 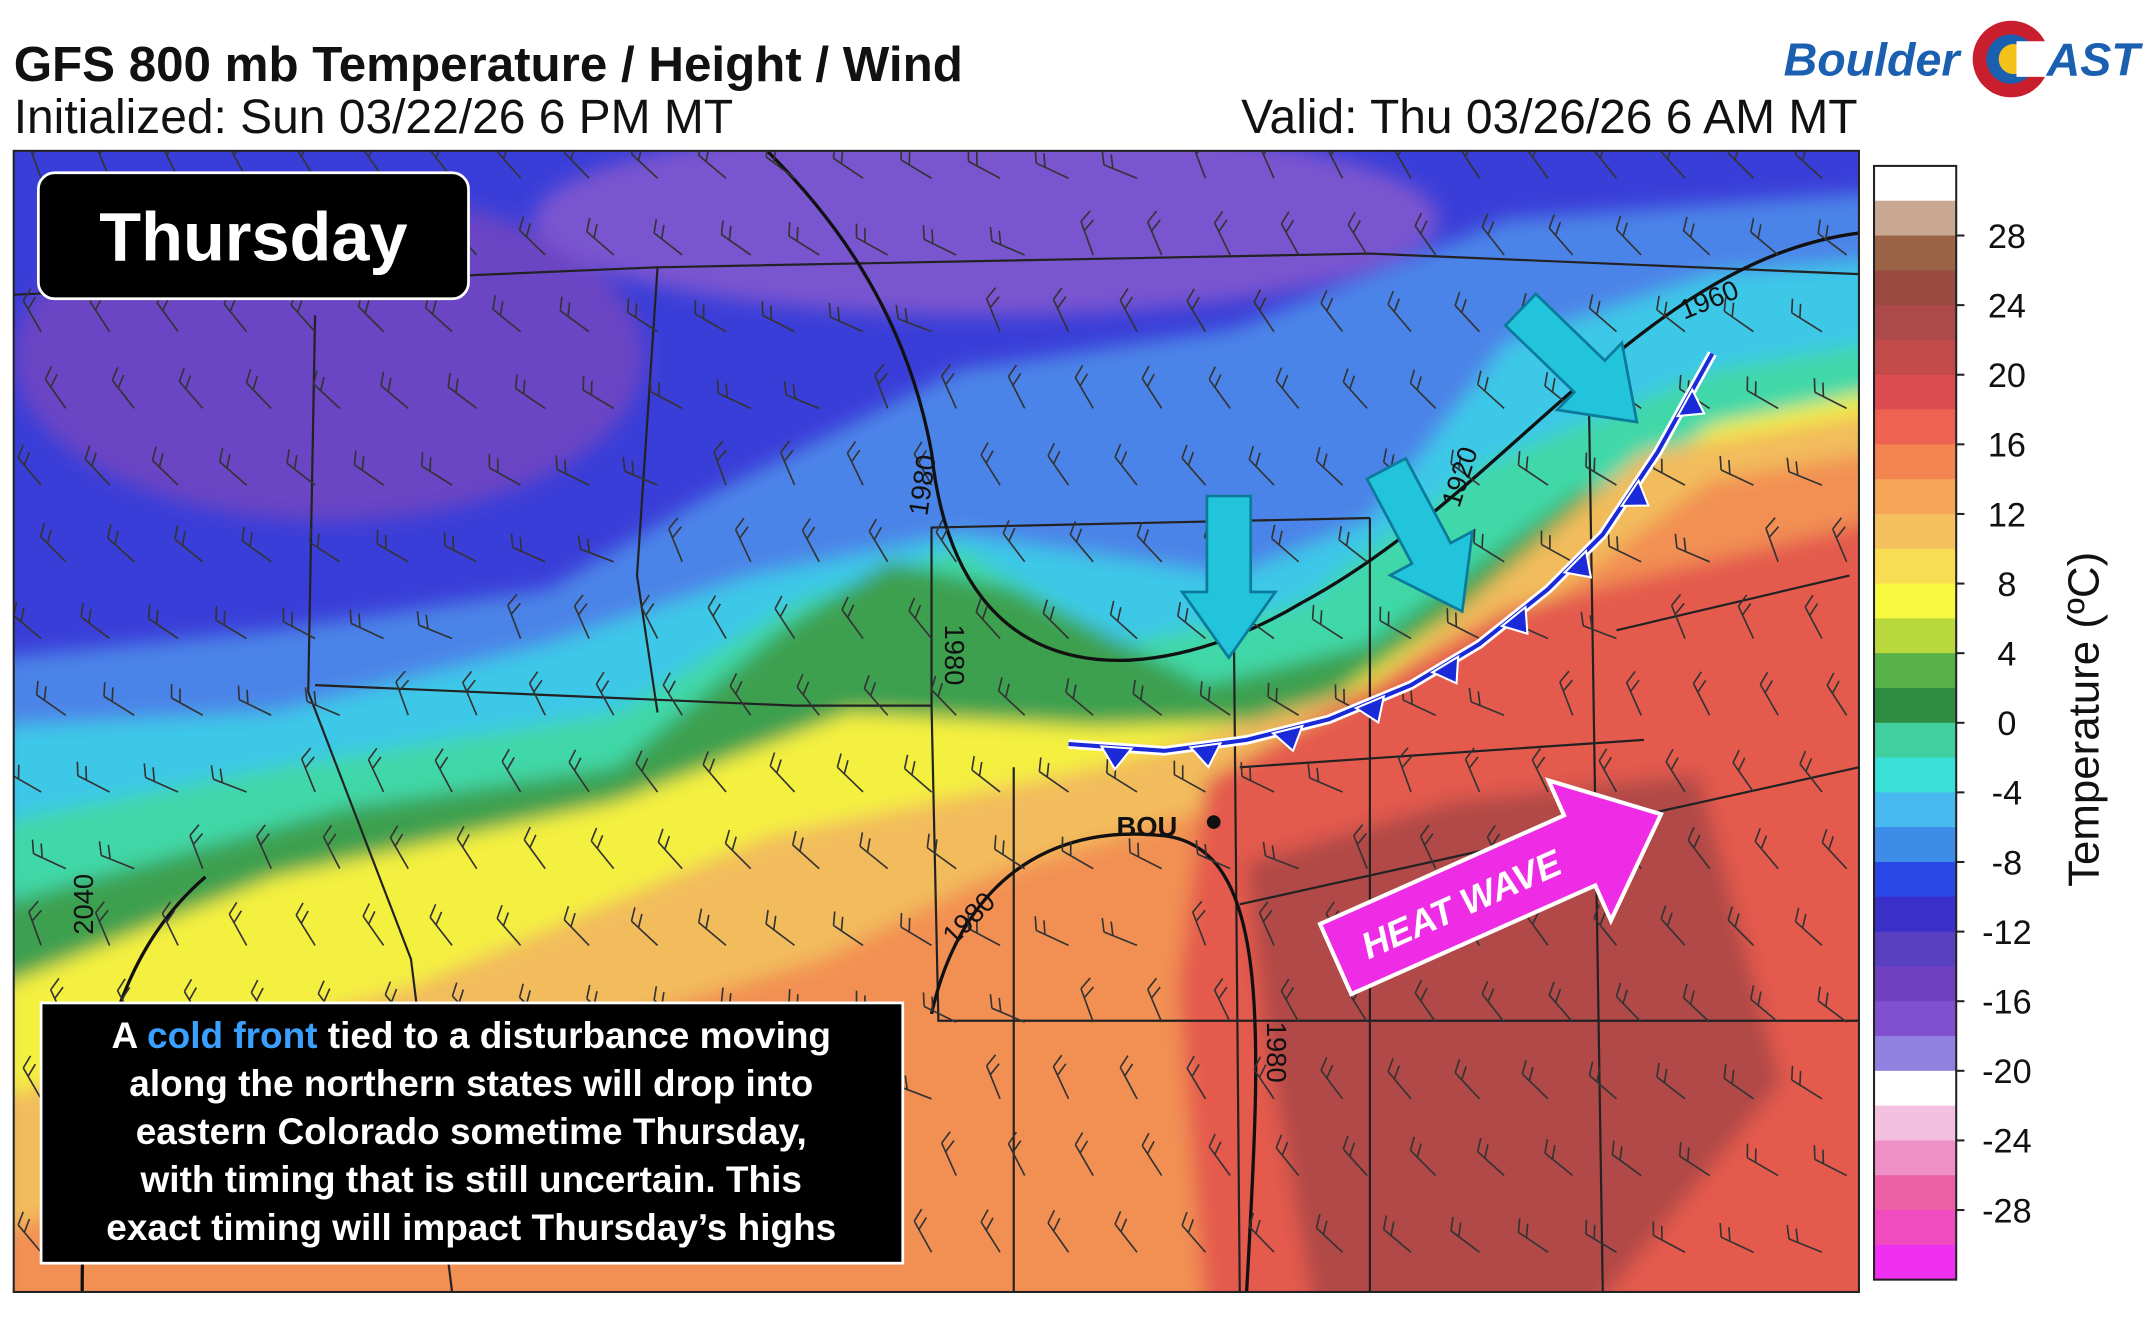 I want to click on logo-c-gap, so click(x=2034, y=59).